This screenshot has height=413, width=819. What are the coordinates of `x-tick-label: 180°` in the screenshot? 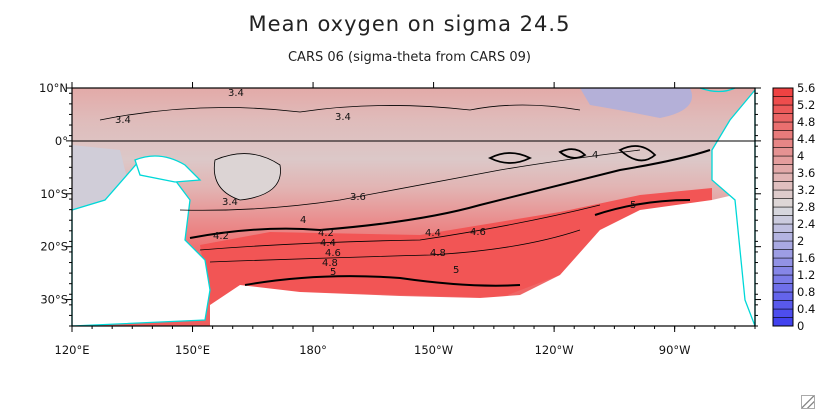 It's located at (313, 350).